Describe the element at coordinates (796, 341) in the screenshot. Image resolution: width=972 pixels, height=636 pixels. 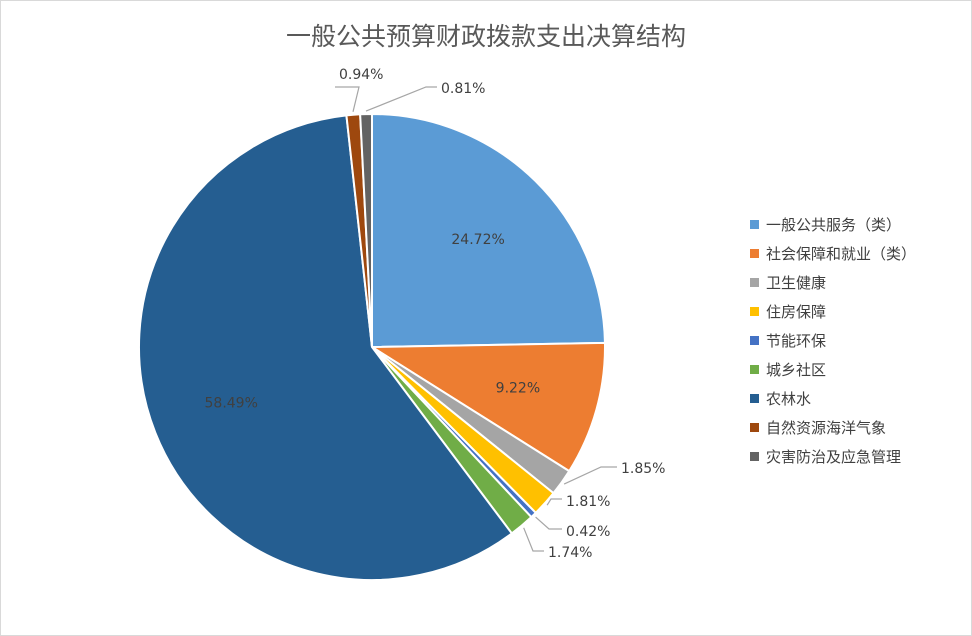
I see `legend-label-4: 节能环保` at that location.